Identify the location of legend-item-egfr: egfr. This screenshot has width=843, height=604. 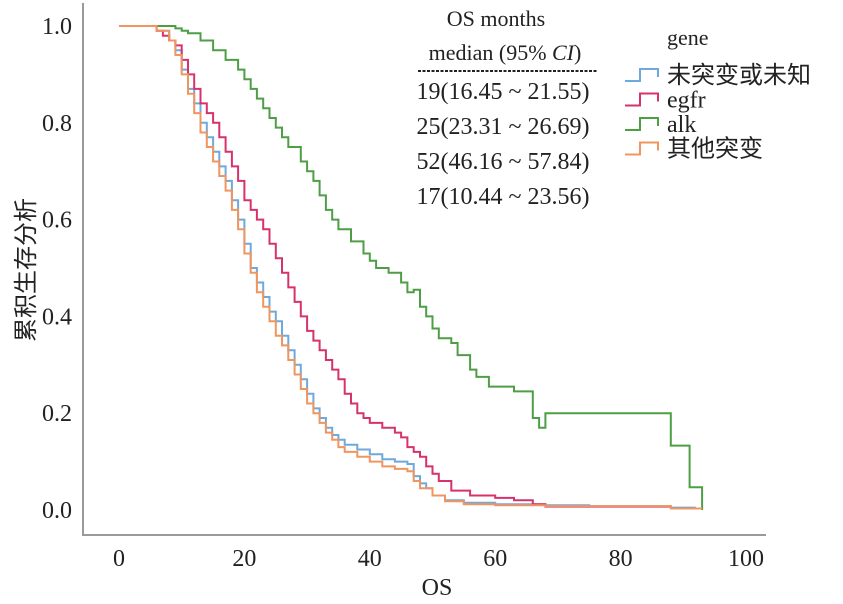
(665, 101).